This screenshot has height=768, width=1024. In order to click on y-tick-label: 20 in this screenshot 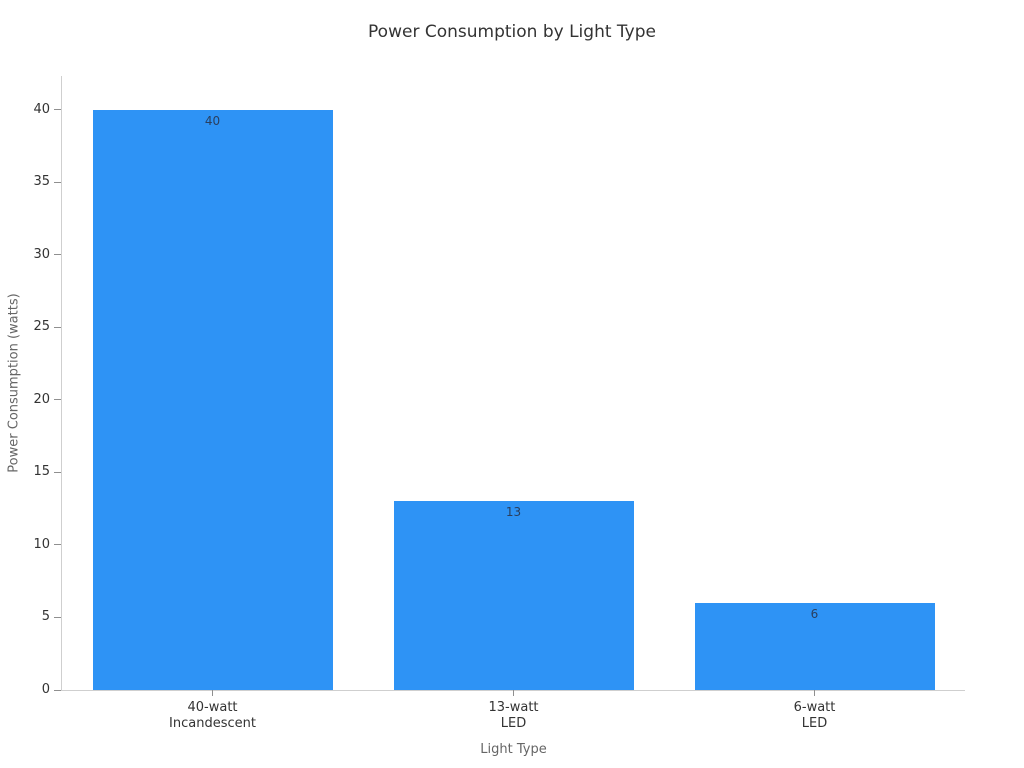, I will do `click(41, 399)`.